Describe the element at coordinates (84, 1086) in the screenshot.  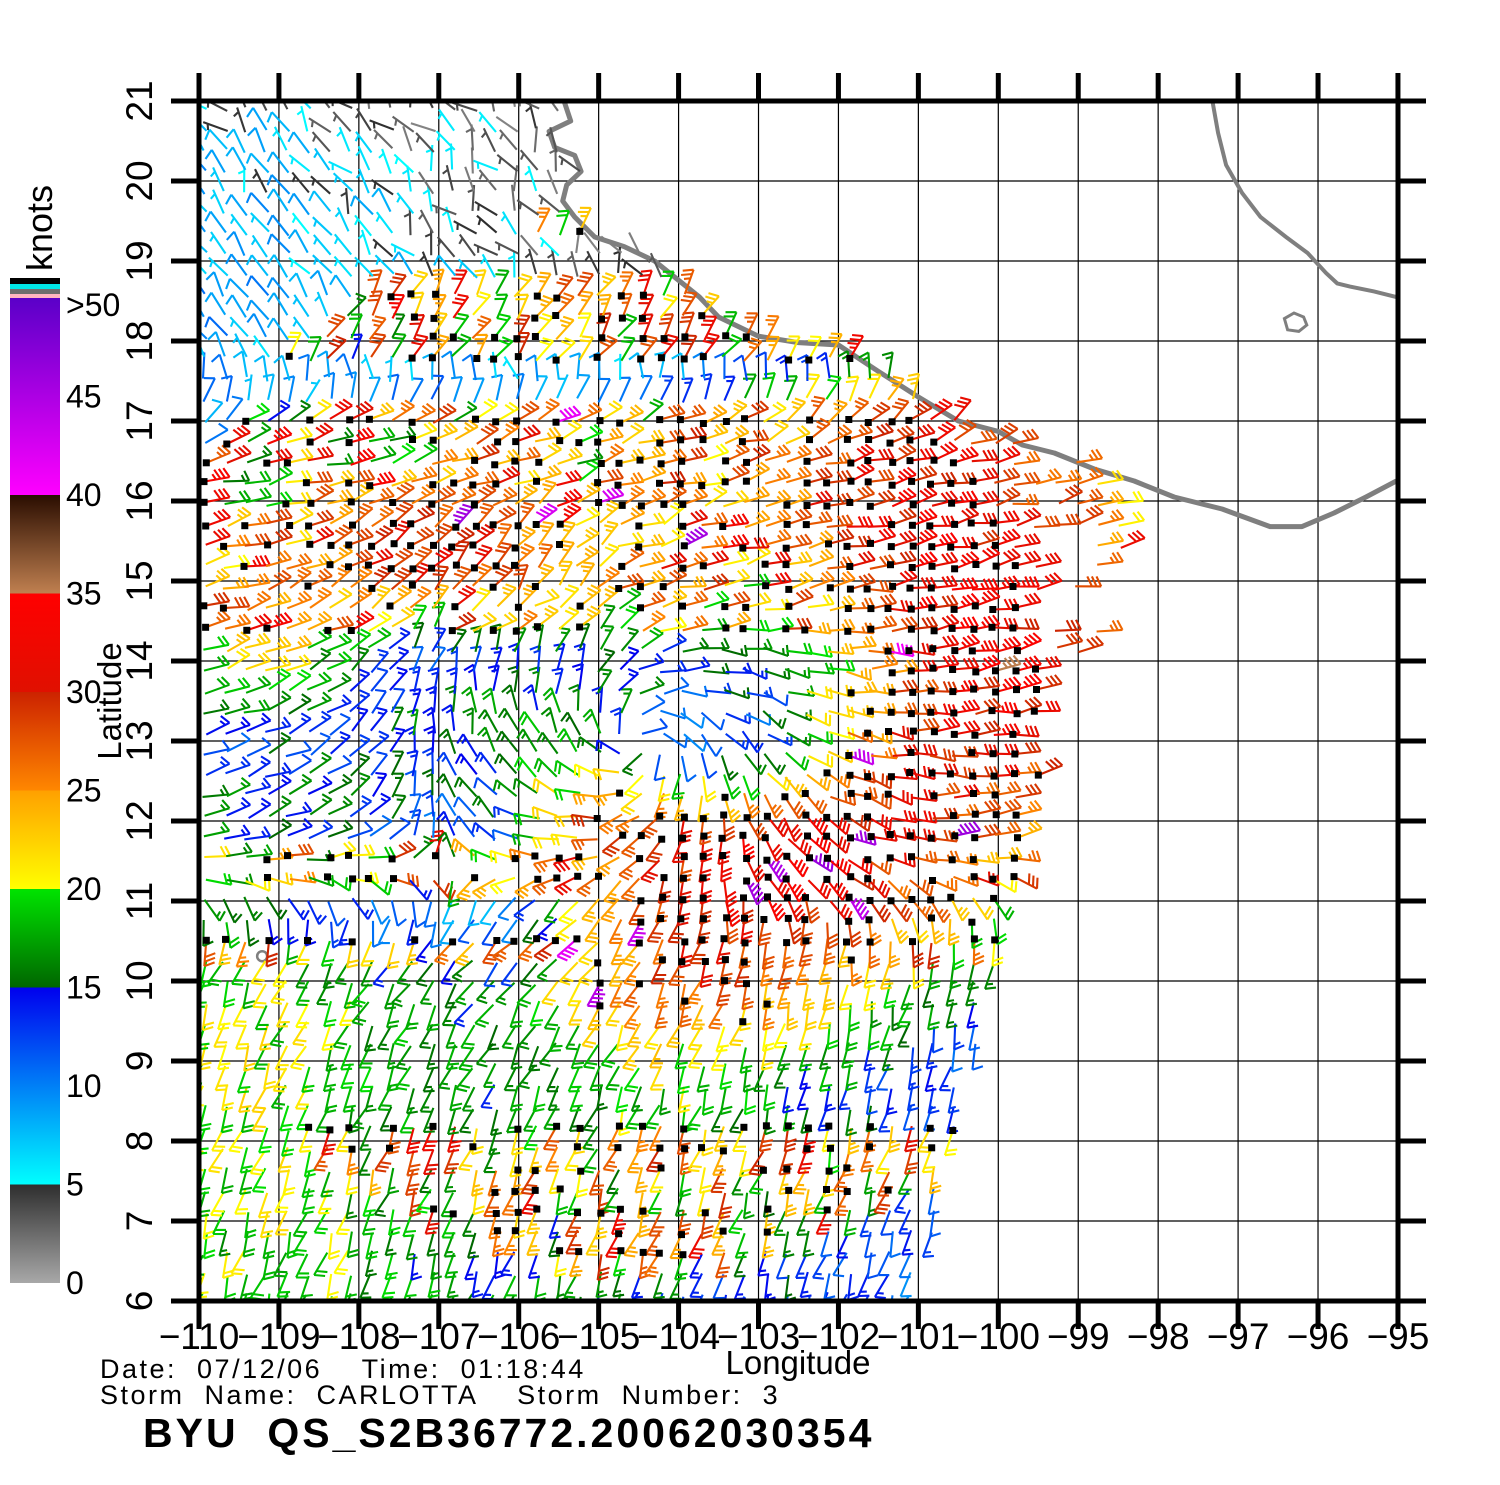
I see `colorbar-tick-label: 10` at that location.